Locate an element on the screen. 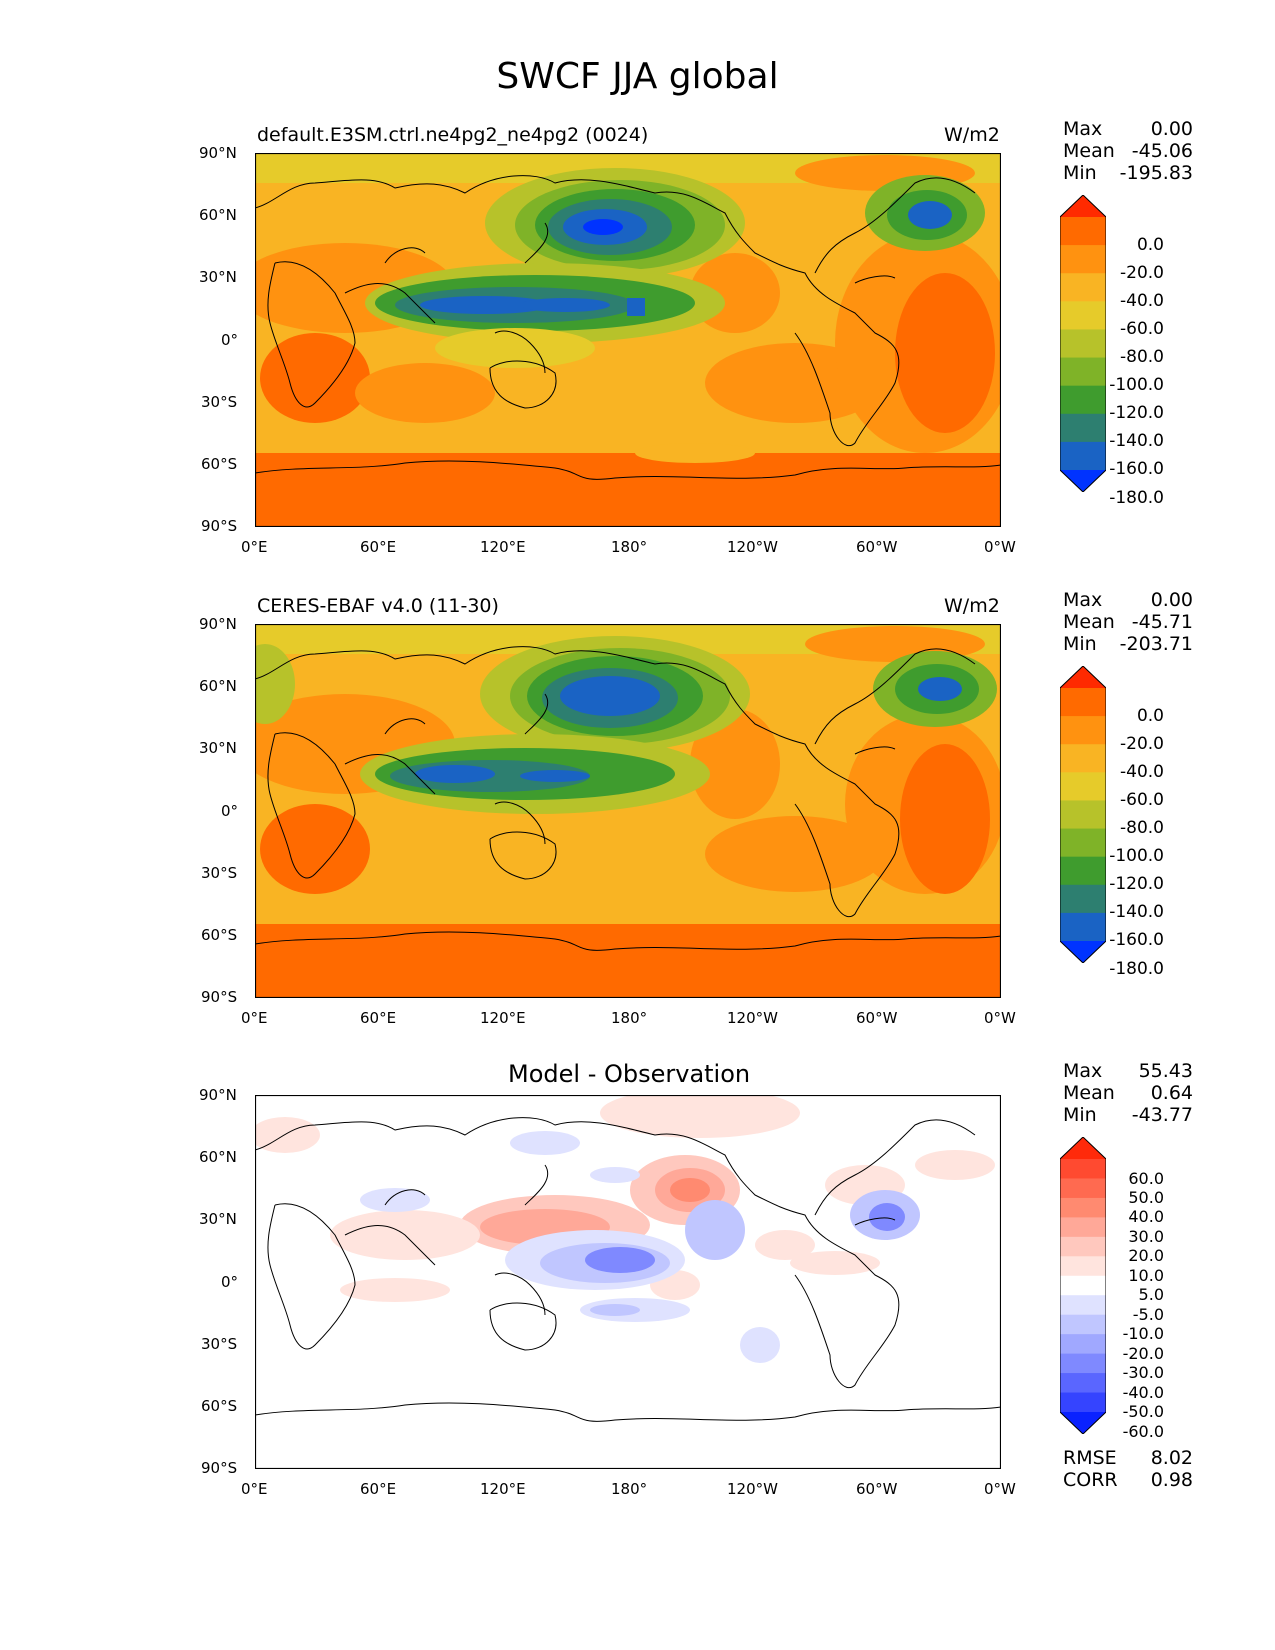 Image resolution: width=1275 pixels, height=1650 pixels. p3-lon-tick: 120°E is located at coordinates (503, 1489).